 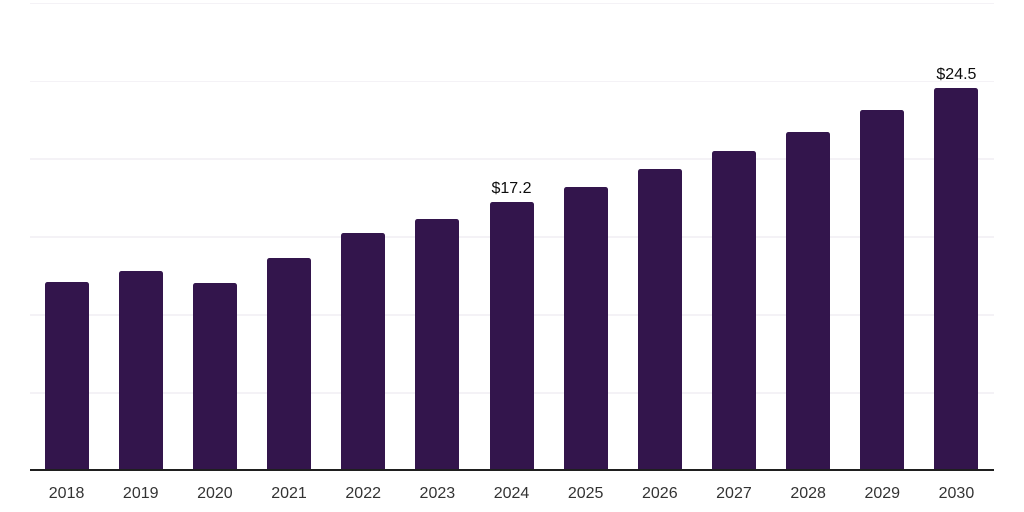 What do you see at coordinates (808, 493) in the screenshot?
I see `x-tick-label-2028: 2028` at bounding box center [808, 493].